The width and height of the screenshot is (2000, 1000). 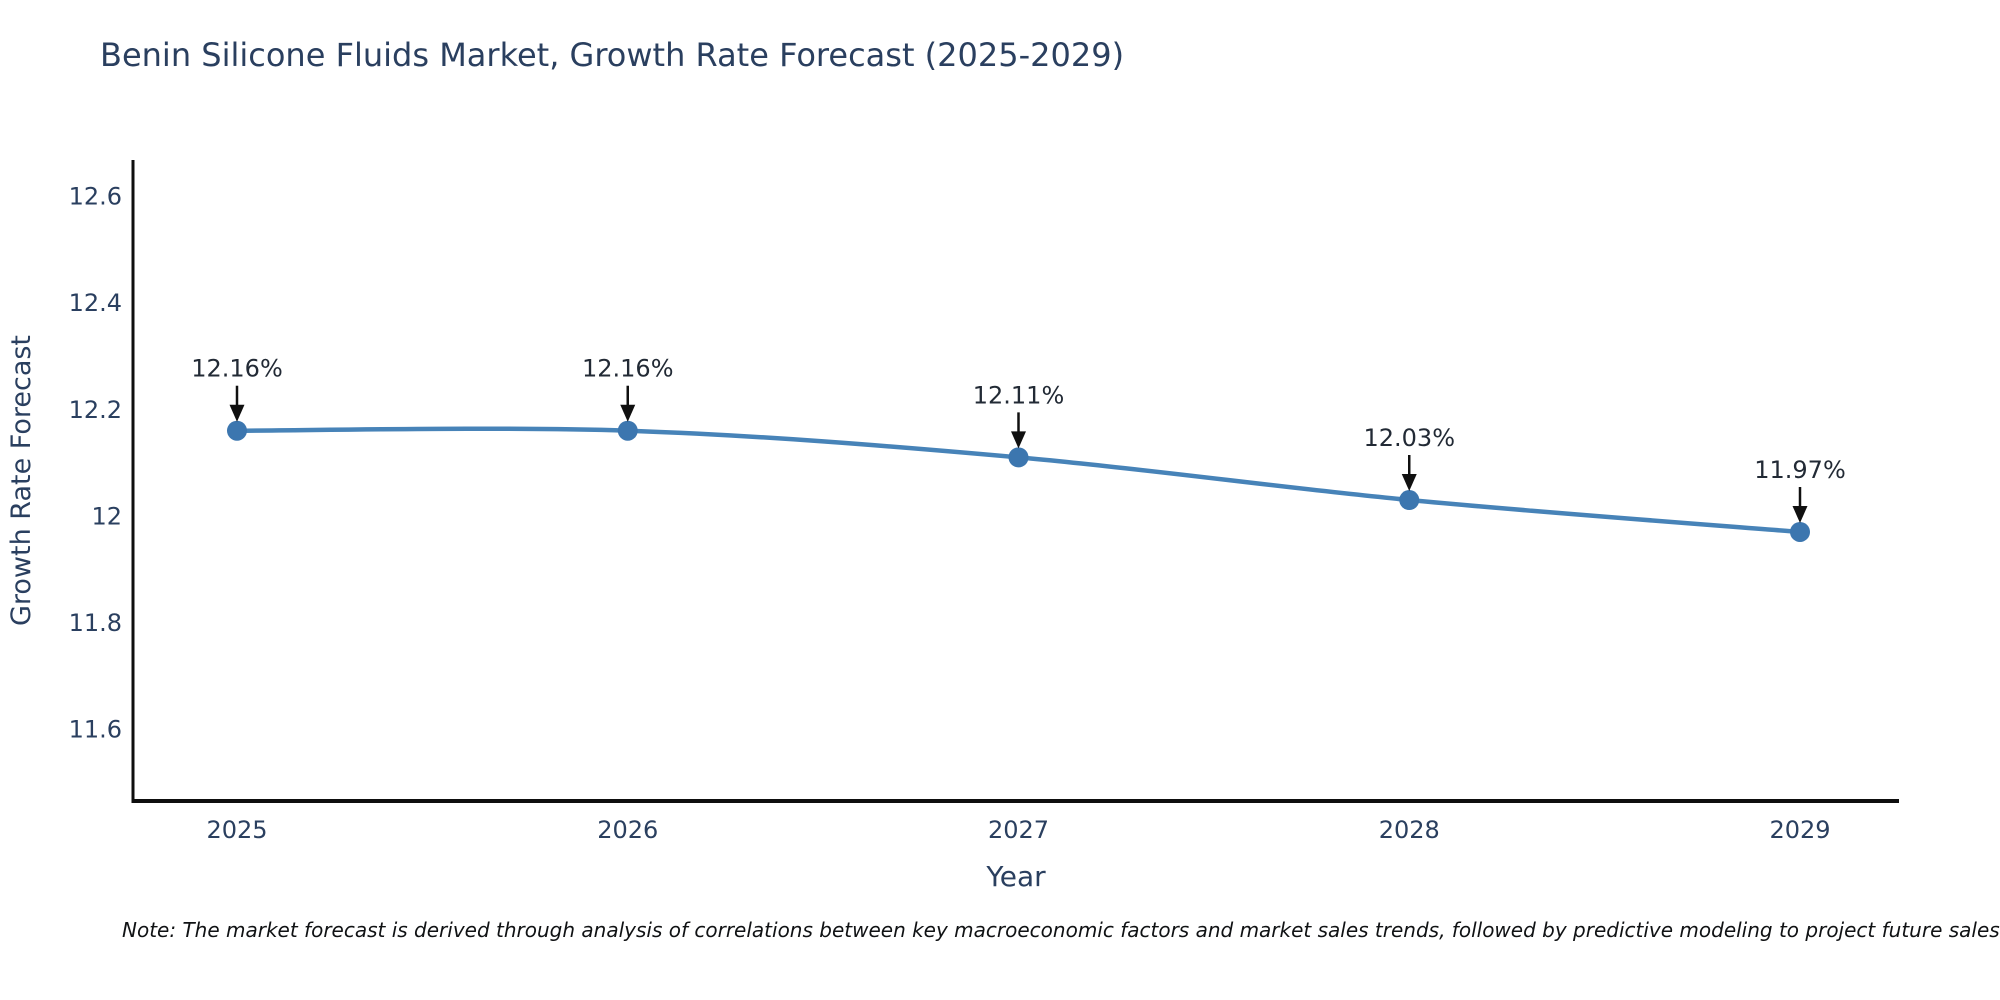 What do you see at coordinates (627, 830) in the screenshot?
I see `x-tick-label: 2026` at bounding box center [627, 830].